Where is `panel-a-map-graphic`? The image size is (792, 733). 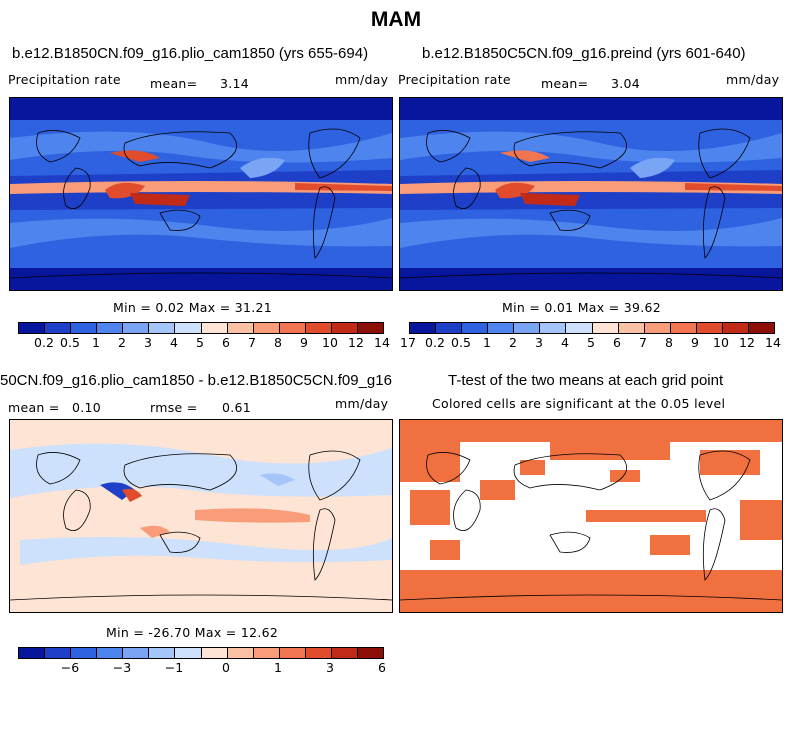
panel-a-map-graphic is located at coordinates (201, 194).